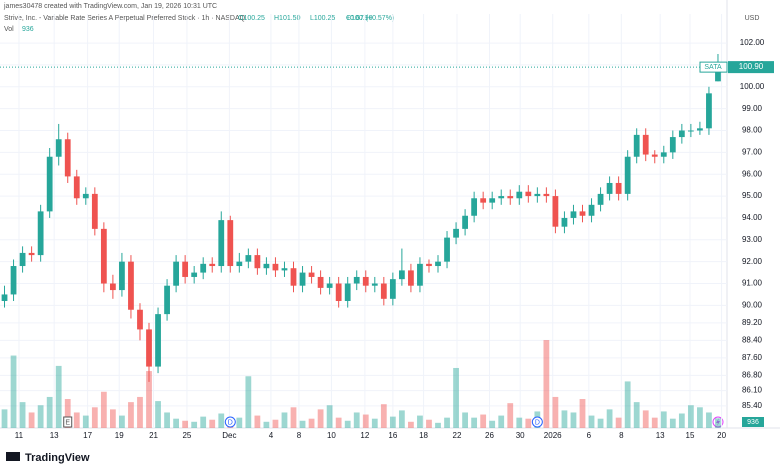 Image resolution: width=780 pixels, height=470 pixels. Describe the element at coordinates (19, 435) in the screenshot. I see `x-tick-label: 11` at that location.